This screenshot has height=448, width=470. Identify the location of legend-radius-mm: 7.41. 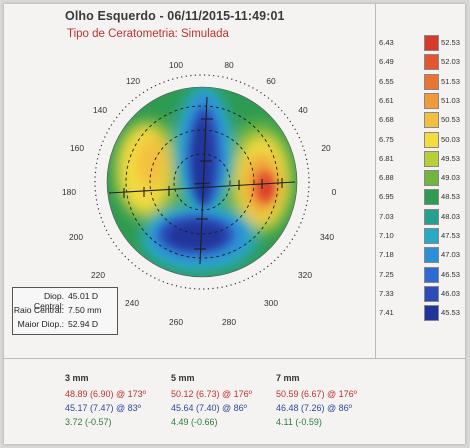
(386, 313).